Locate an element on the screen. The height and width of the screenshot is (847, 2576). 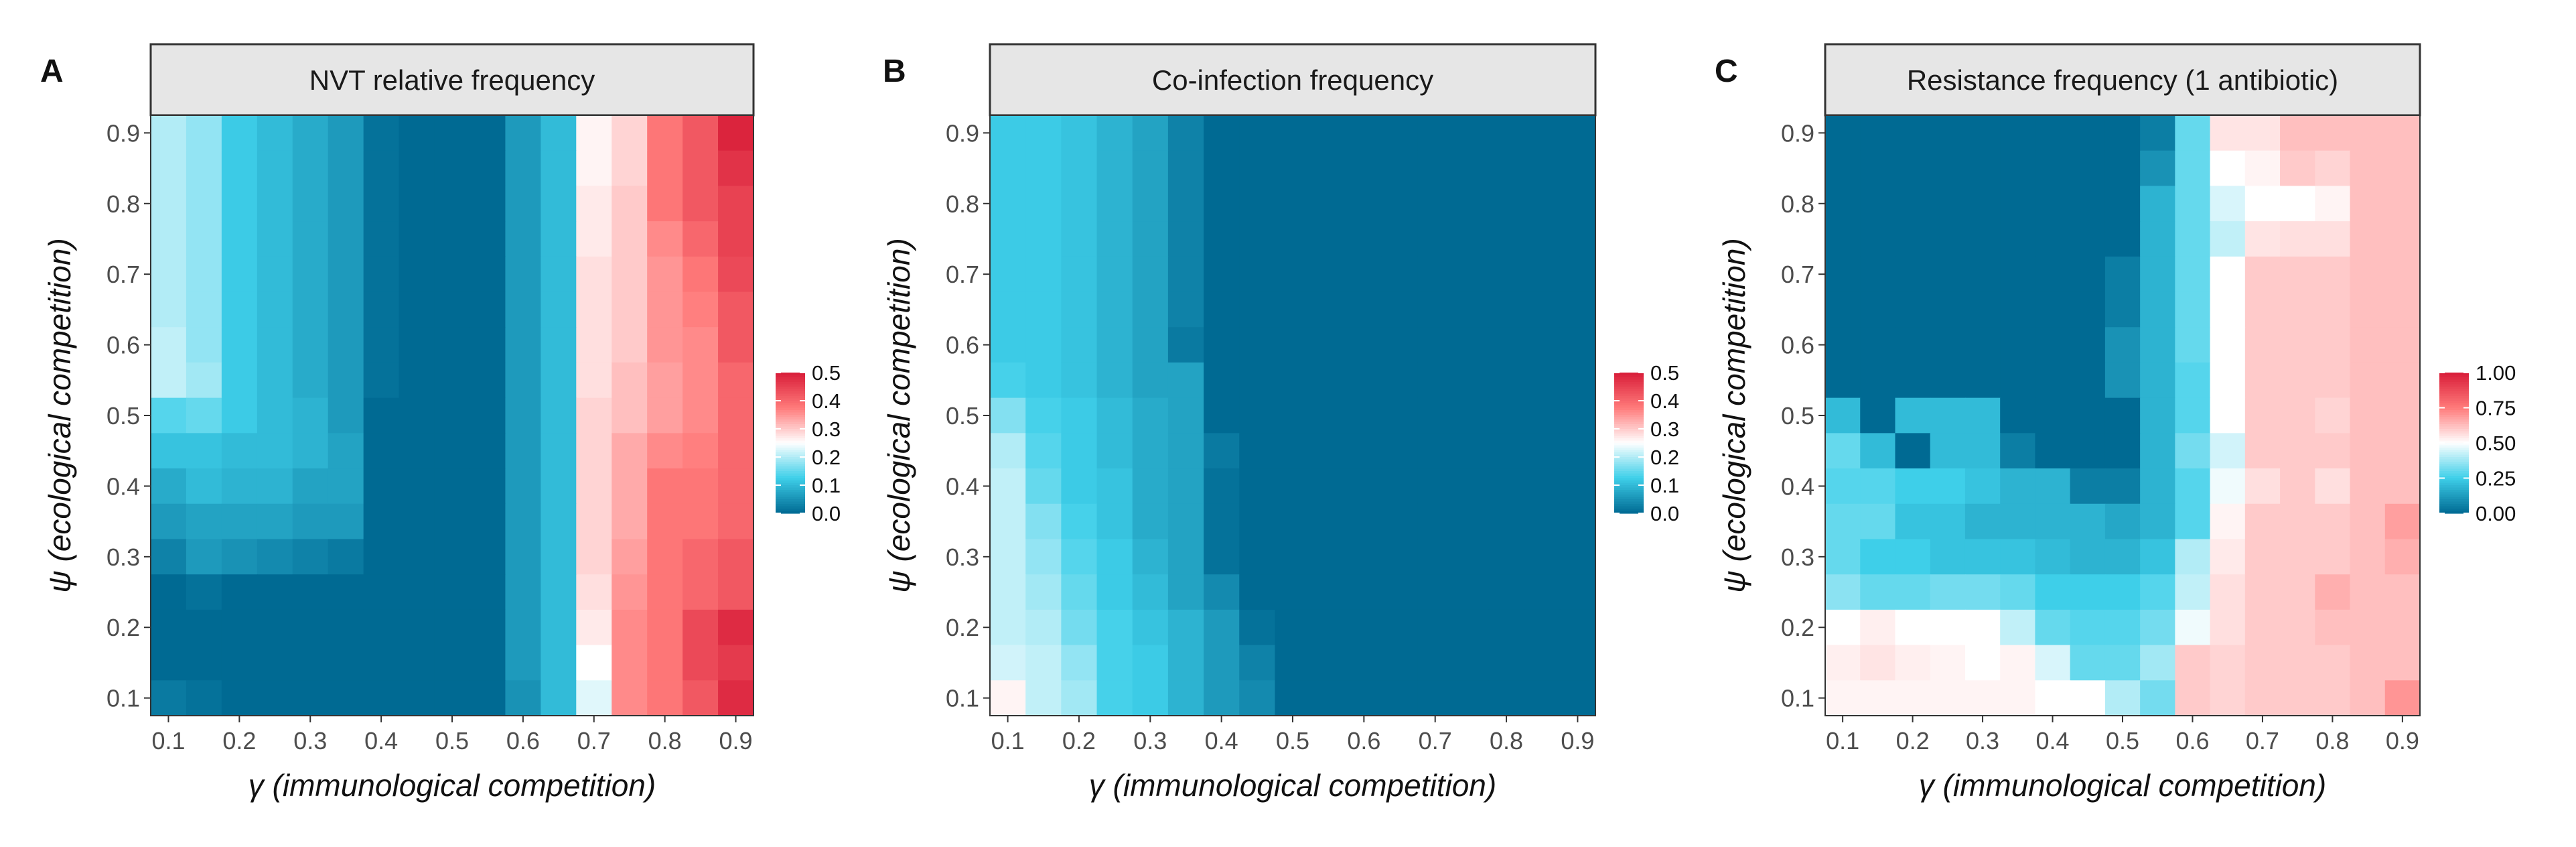
y-tick-label: 0.1 is located at coordinates (1797, 698).